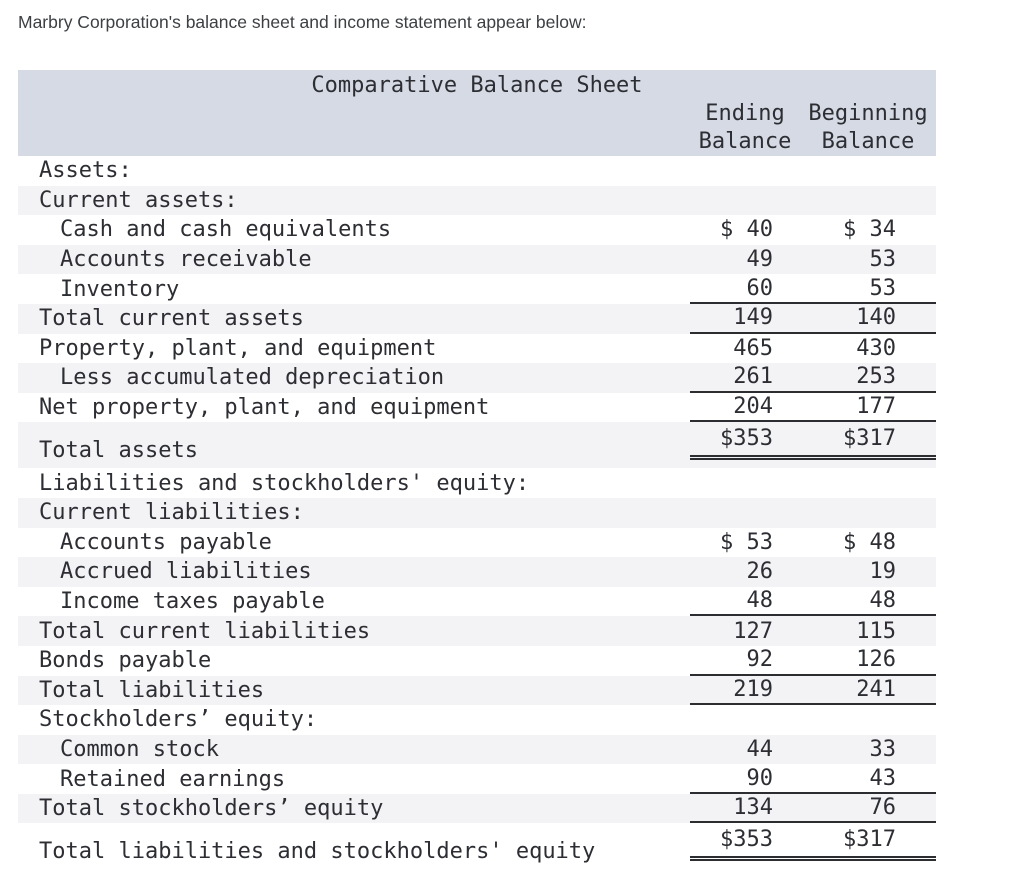  I want to click on ending-balance-value: 219, so click(753, 689).